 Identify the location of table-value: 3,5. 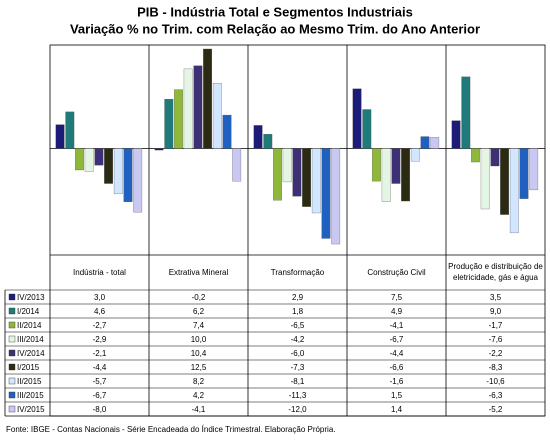
(496, 297).